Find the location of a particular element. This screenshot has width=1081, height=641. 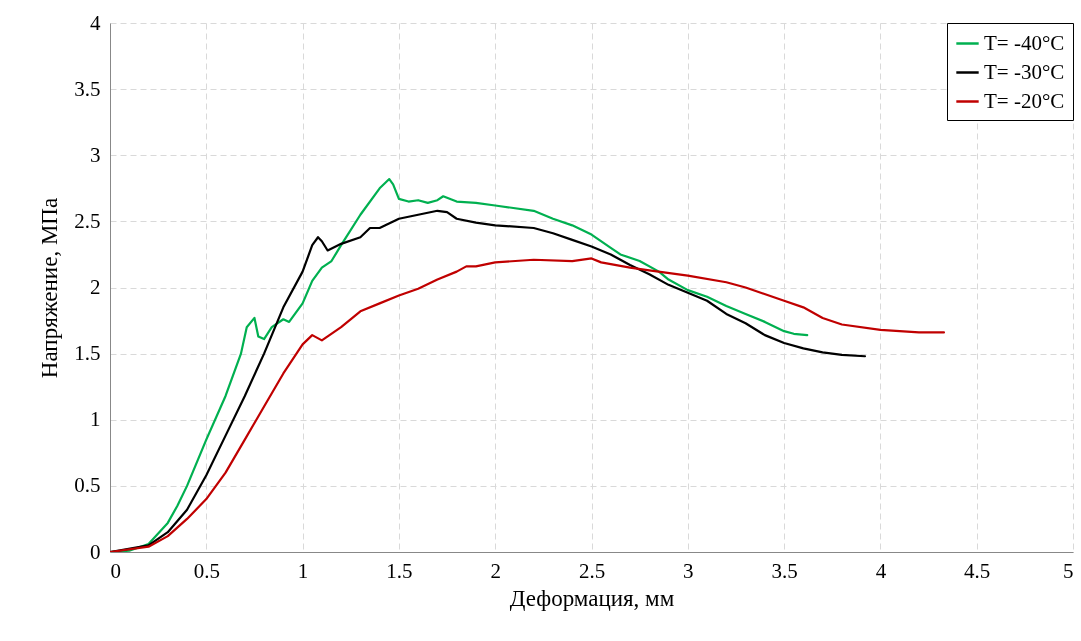

x-tick-label: 2 is located at coordinates (495, 570).